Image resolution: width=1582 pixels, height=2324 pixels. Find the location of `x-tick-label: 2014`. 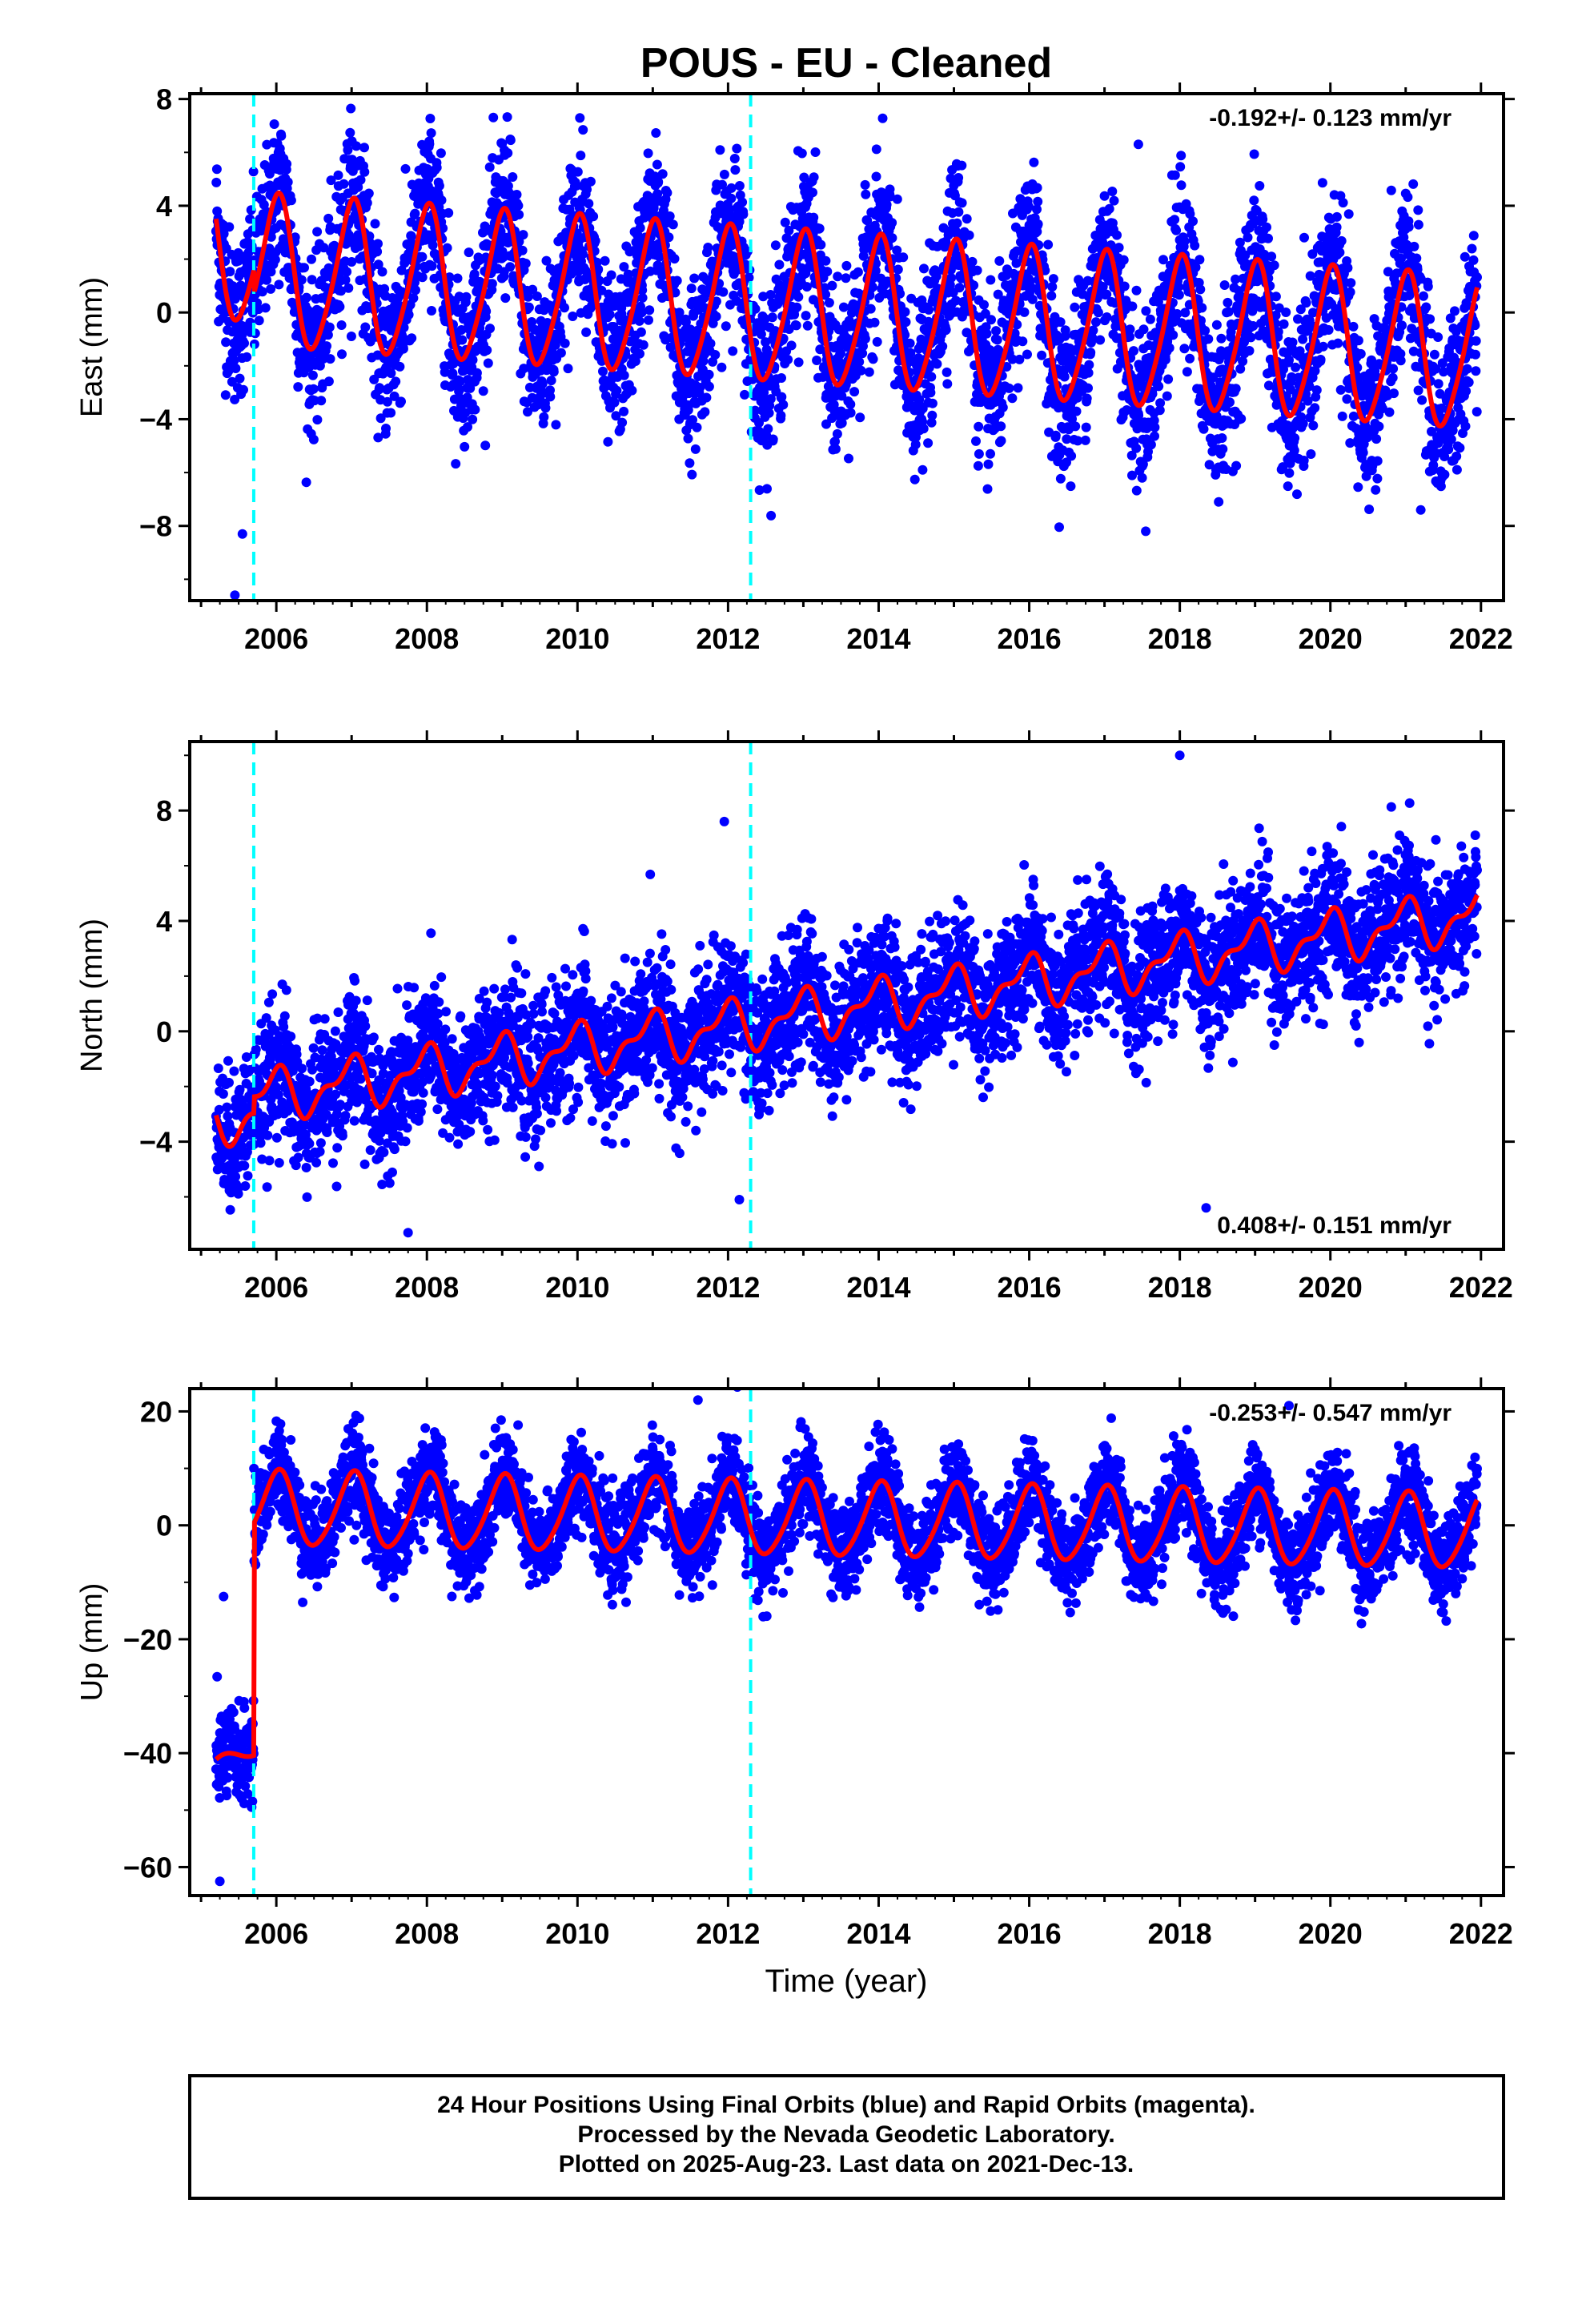

x-tick-label: 2014 is located at coordinates (878, 638).